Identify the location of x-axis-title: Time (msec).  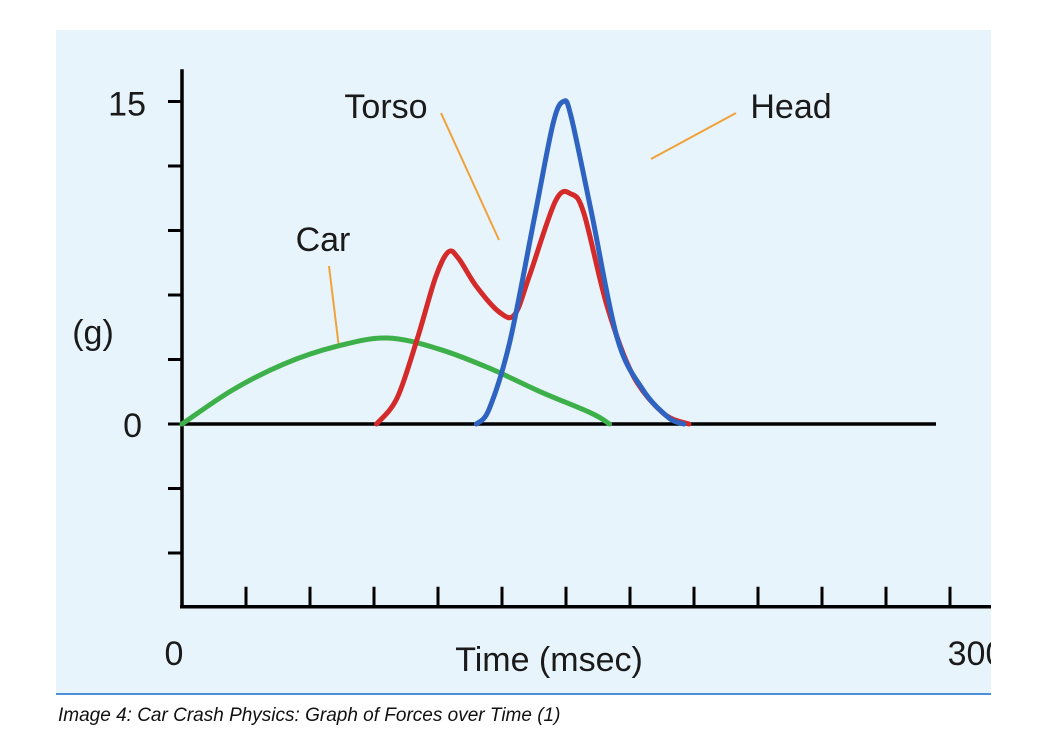
(549, 660).